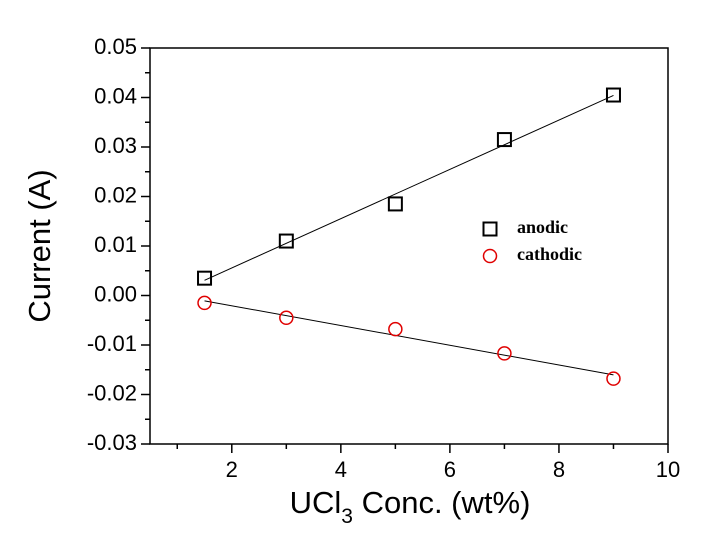 The height and width of the screenshot is (535, 715). Describe the element at coordinates (347, 516) in the screenshot. I see `x-title-subscript: 3` at that location.